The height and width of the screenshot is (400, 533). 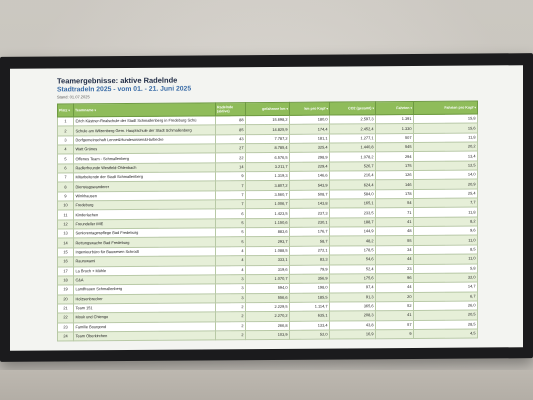 What do you see at coordinates (394, 138) in the screenshot?
I see `row-fahrten: 507` at bounding box center [394, 138].